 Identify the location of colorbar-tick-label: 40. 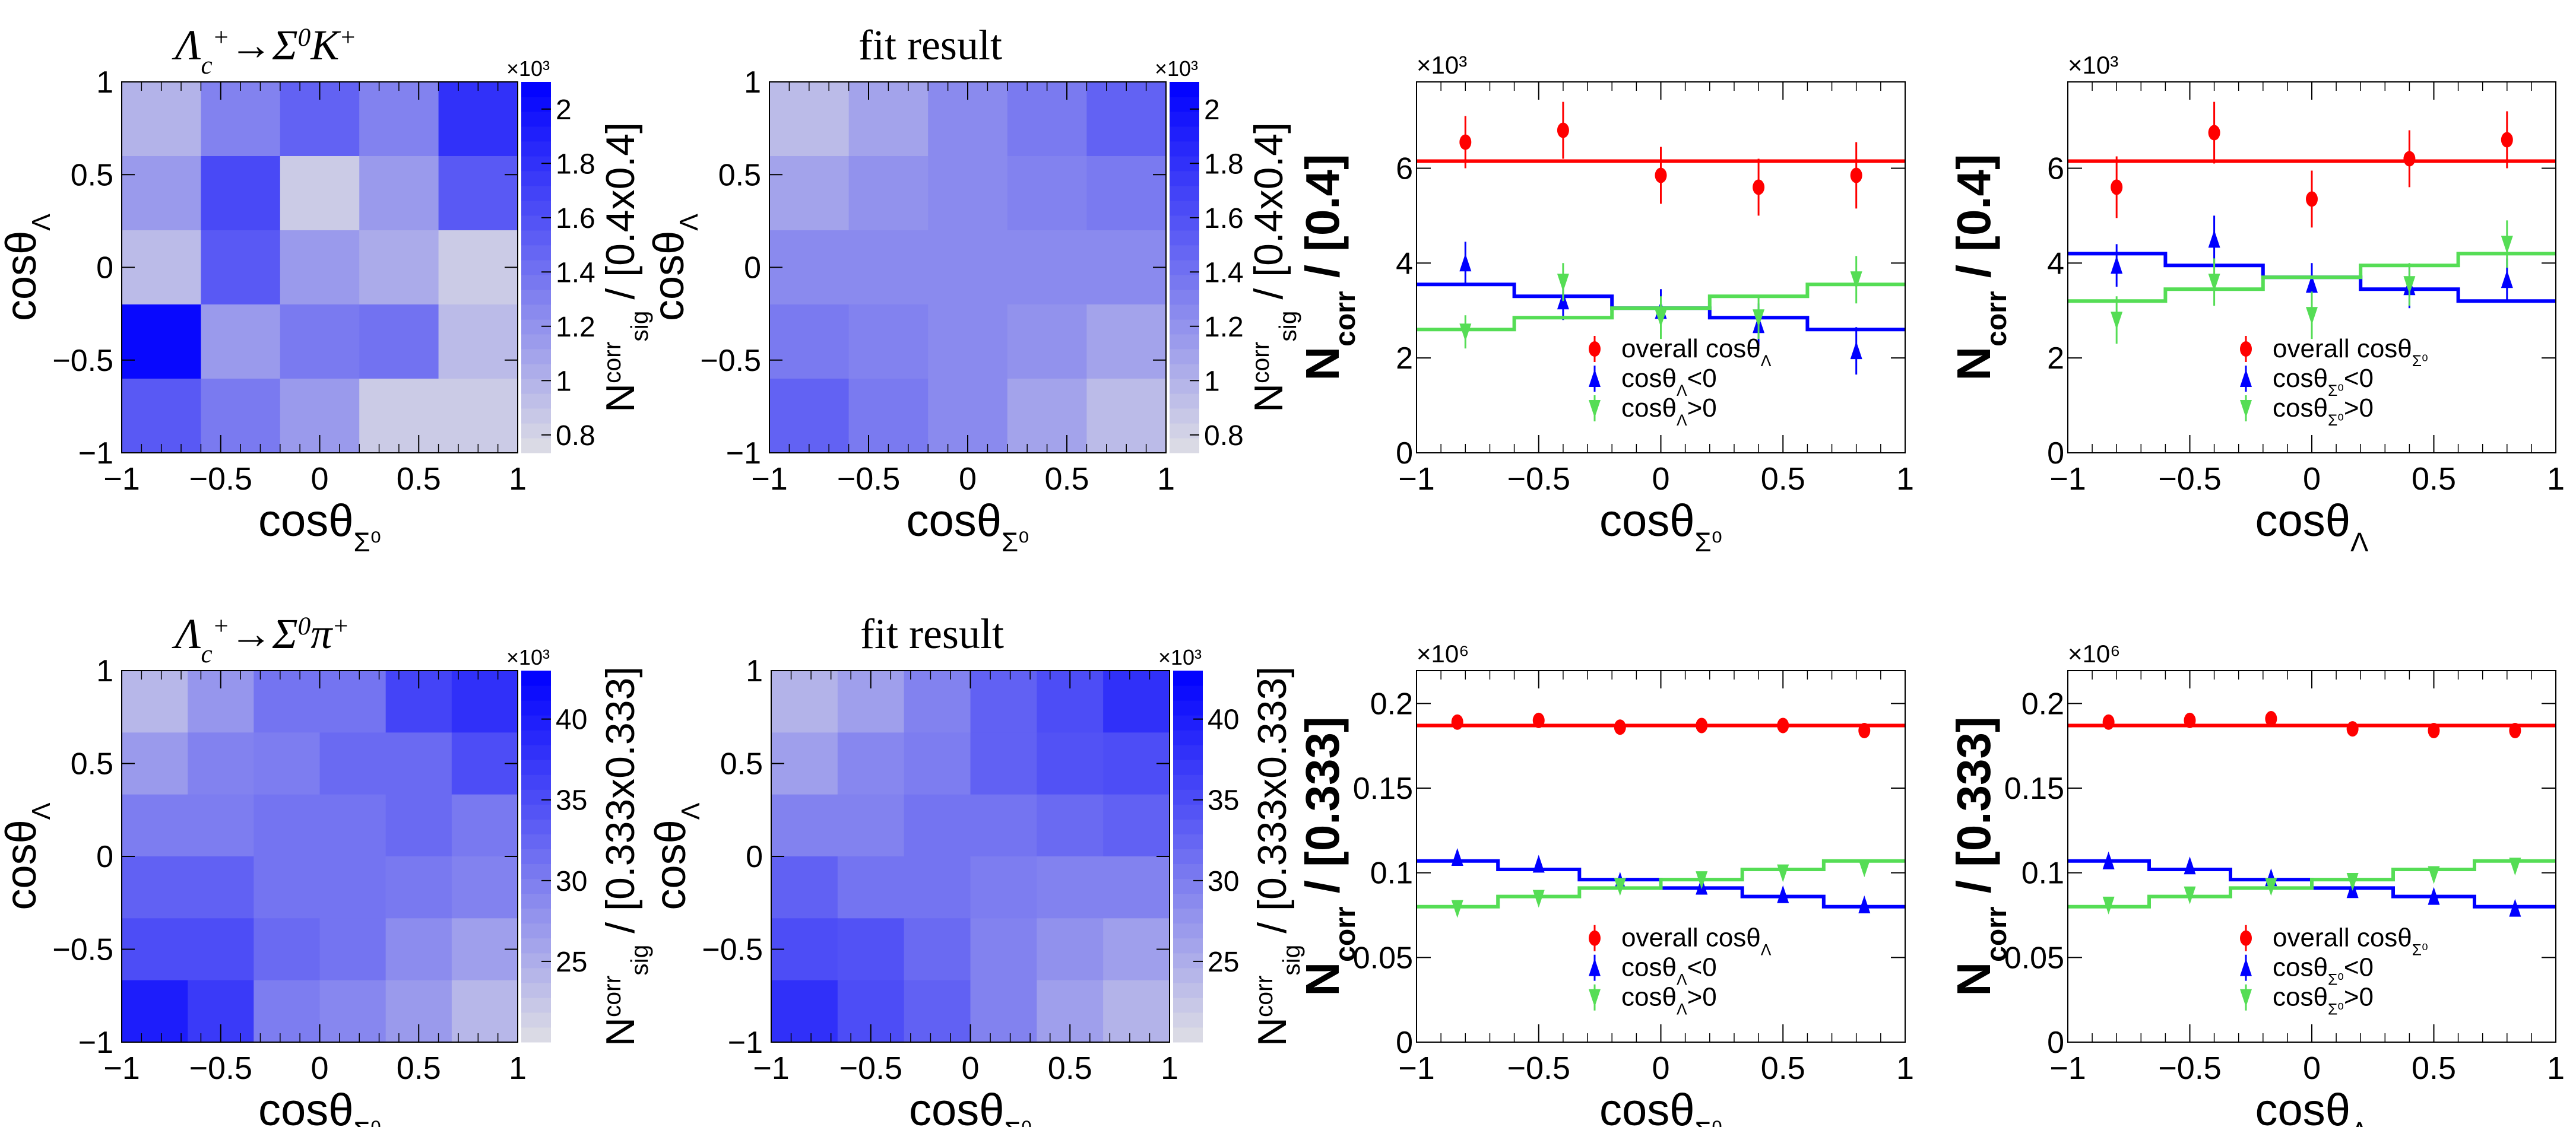
(1223, 720).